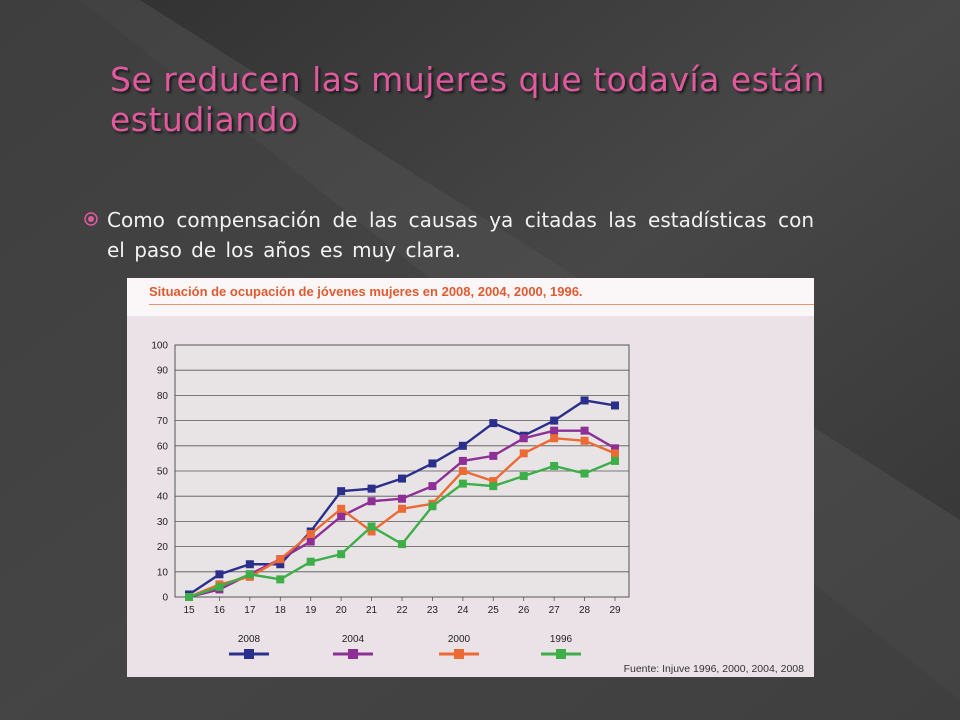 The width and height of the screenshot is (960, 720). Describe the element at coordinates (163, 572) in the screenshot. I see `y-tick-label: 10` at that location.